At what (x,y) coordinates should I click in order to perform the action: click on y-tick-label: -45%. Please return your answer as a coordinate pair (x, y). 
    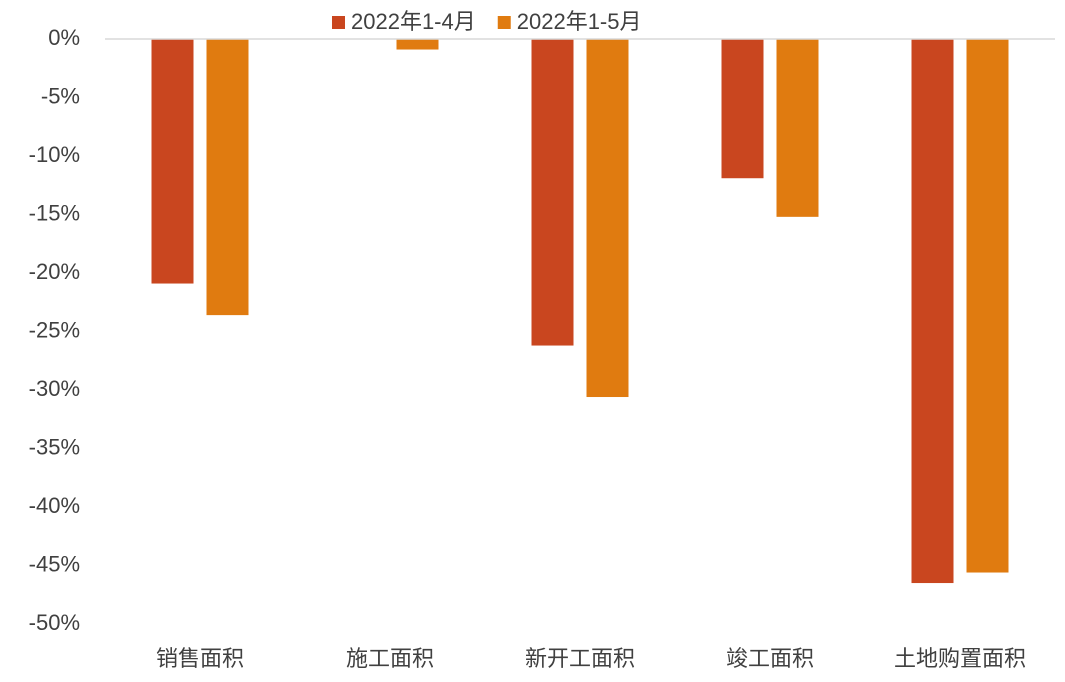
    Looking at the image, I should click on (54, 563).